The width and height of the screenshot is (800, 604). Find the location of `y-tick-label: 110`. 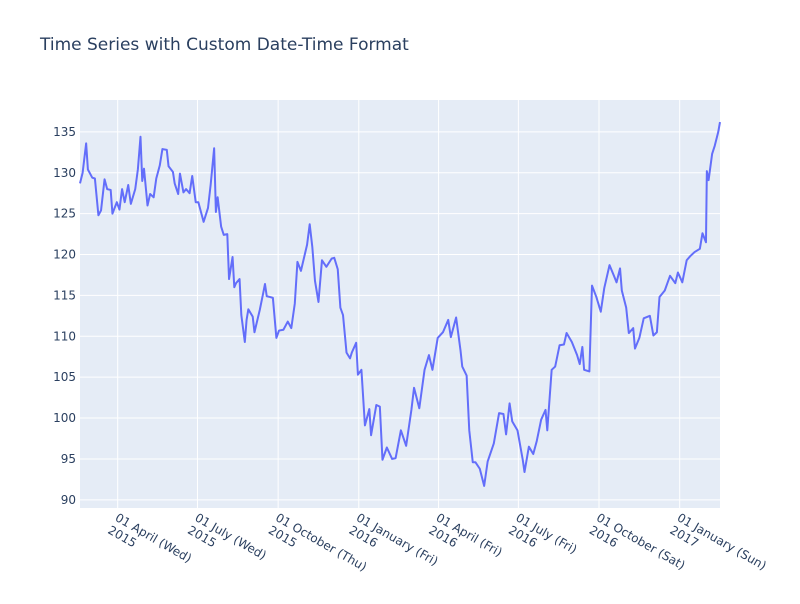

y-tick-label: 110 is located at coordinates (64, 336).